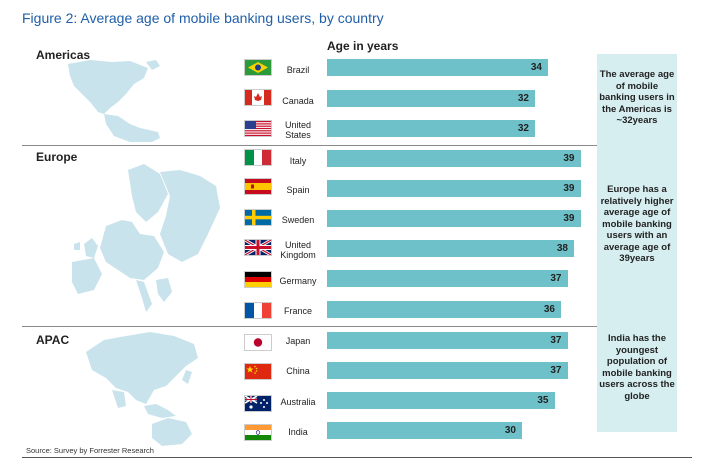 This screenshot has height=472, width=719. What do you see at coordinates (523, 128) in the screenshot?
I see `value-label-united-states: 32` at bounding box center [523, 128].